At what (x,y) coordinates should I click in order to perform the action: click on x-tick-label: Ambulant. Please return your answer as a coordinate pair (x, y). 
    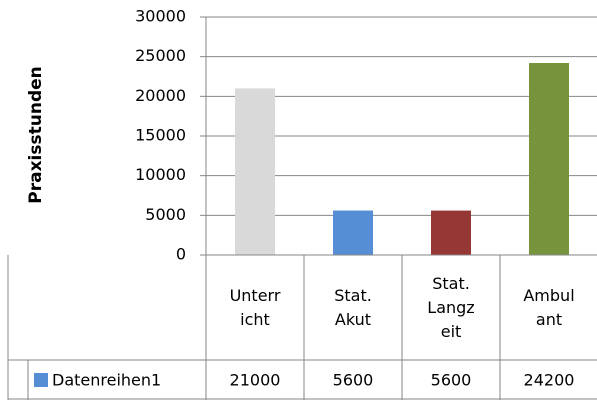
    Looking at the image, I should click on (549, 307).